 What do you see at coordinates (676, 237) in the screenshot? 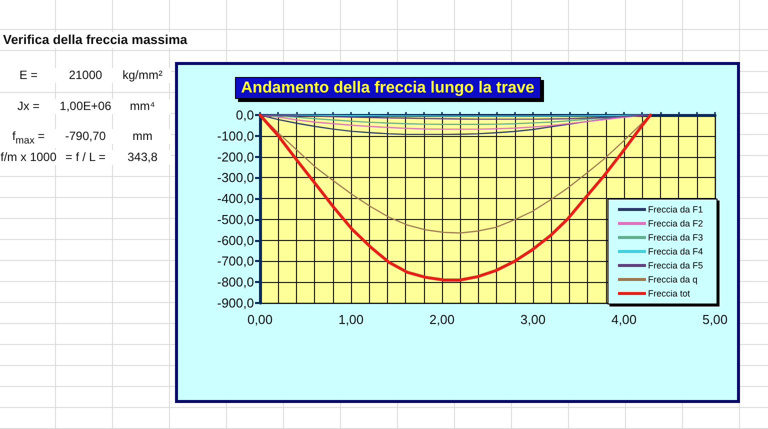
I see `legend-label: Freccia da F3` at bounding box center [676, 237].